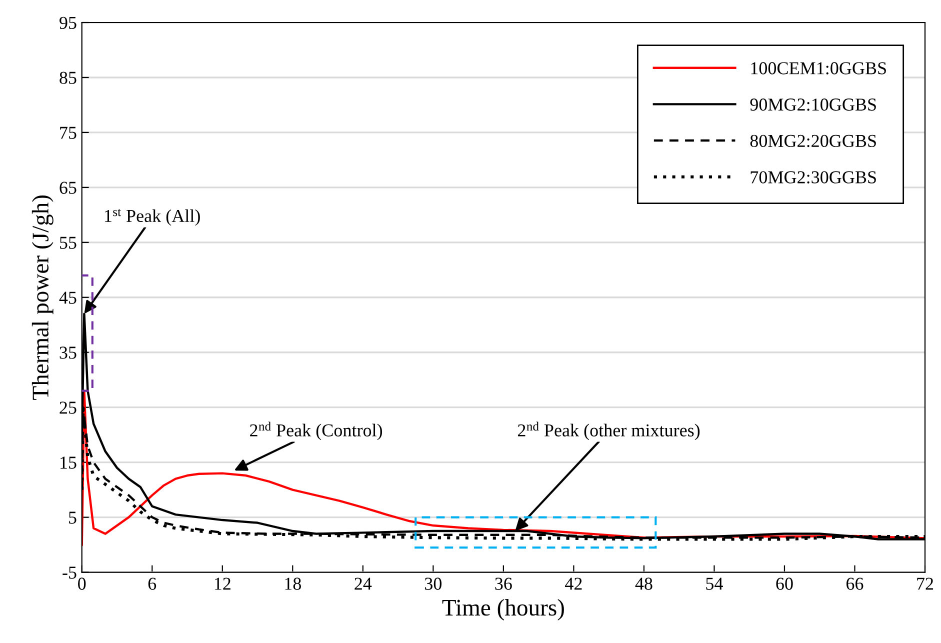 Image resolution: width=941 pixels, height=643 pixels. What do you see at coordinates (573, 584) in the screenshot?
I see `x-tick-label: 42` at bounding box center [573, 584].